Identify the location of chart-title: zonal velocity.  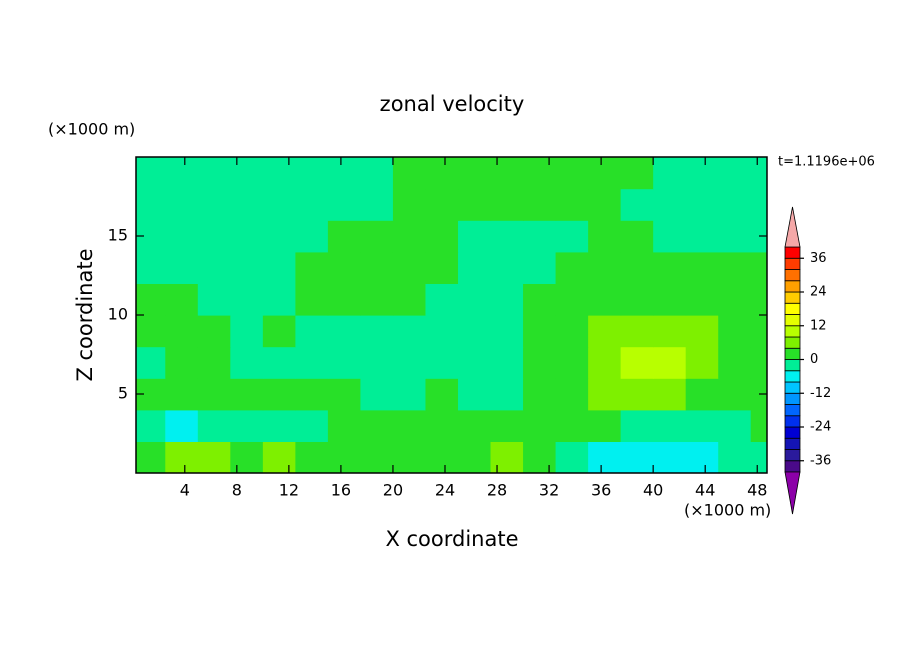
(452, 104).